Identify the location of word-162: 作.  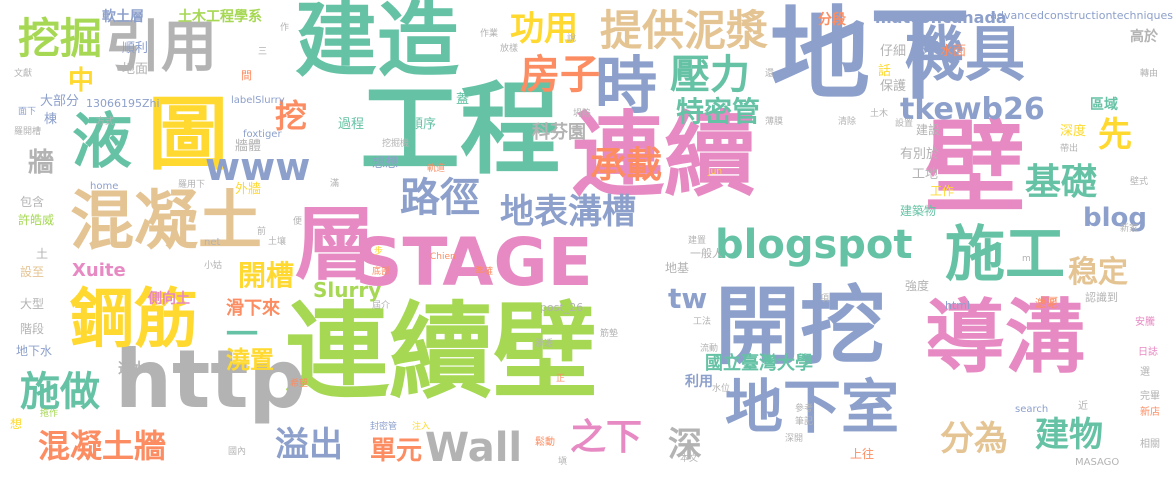
(285, 28).